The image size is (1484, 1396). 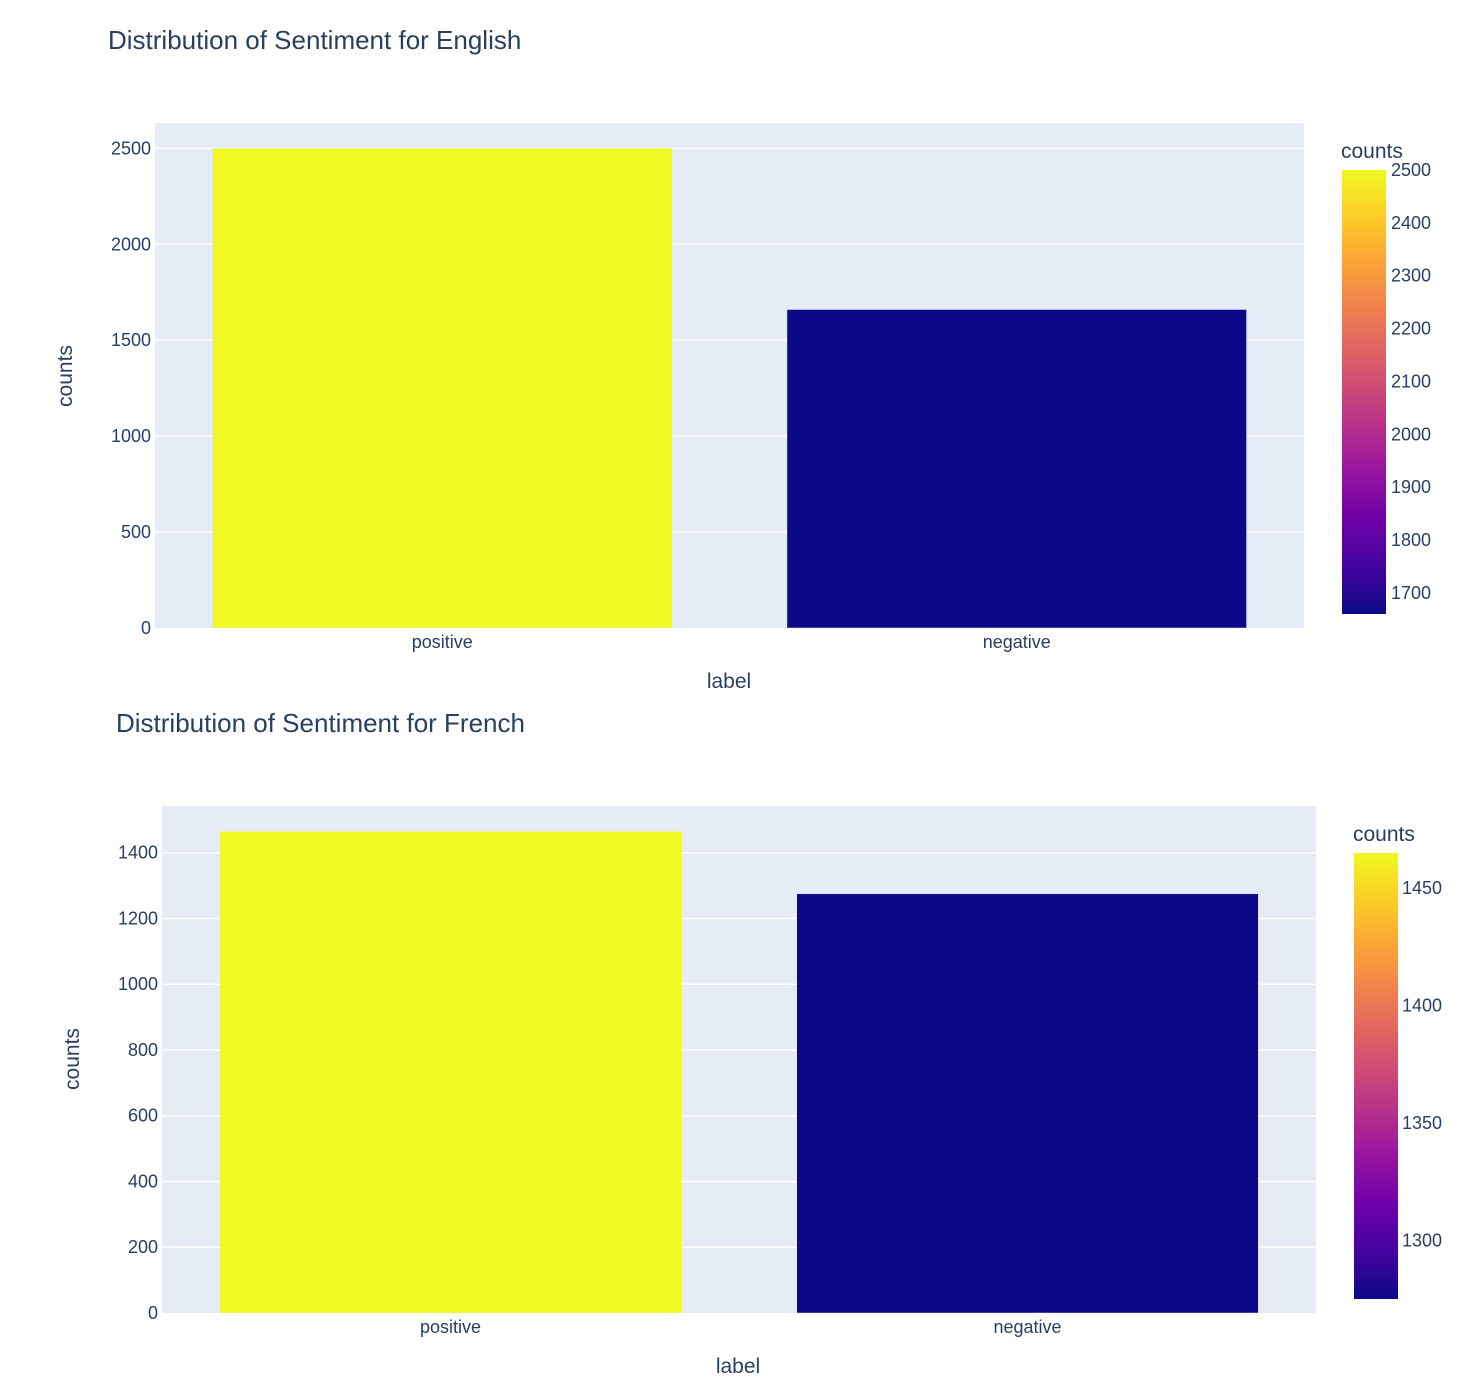 I want to click on colorbar-tick-label: 1700, so click(x=1411, y=593).